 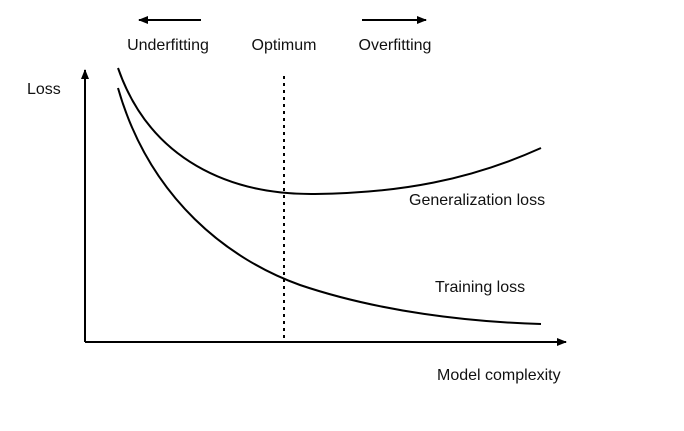 I want to click on region-label: Overfitting, so click(x=395, y=45).